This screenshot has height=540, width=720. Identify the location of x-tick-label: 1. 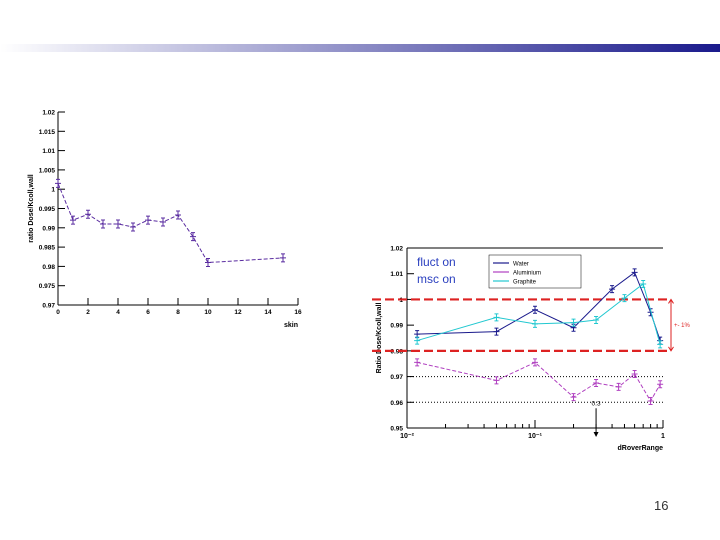
(663, 436).